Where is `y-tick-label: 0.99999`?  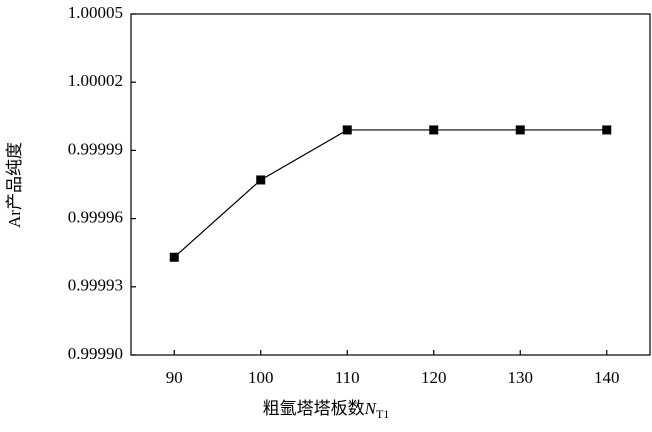 y-tick-label: 0.99999 is located at coordinates (95, 148).